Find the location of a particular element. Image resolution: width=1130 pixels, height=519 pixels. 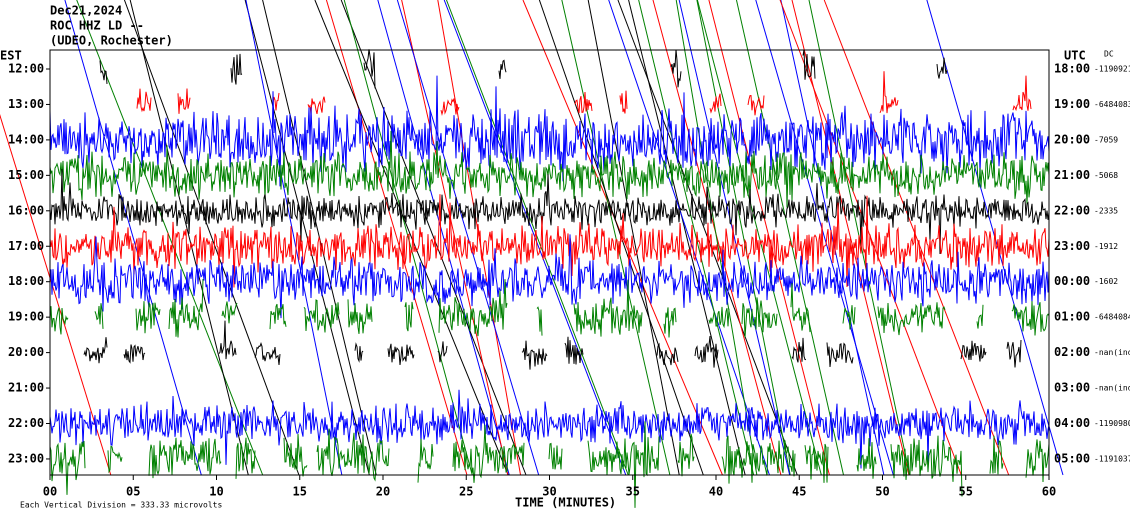

dc-value: -1190980 is located at coordinates (1112, 423).